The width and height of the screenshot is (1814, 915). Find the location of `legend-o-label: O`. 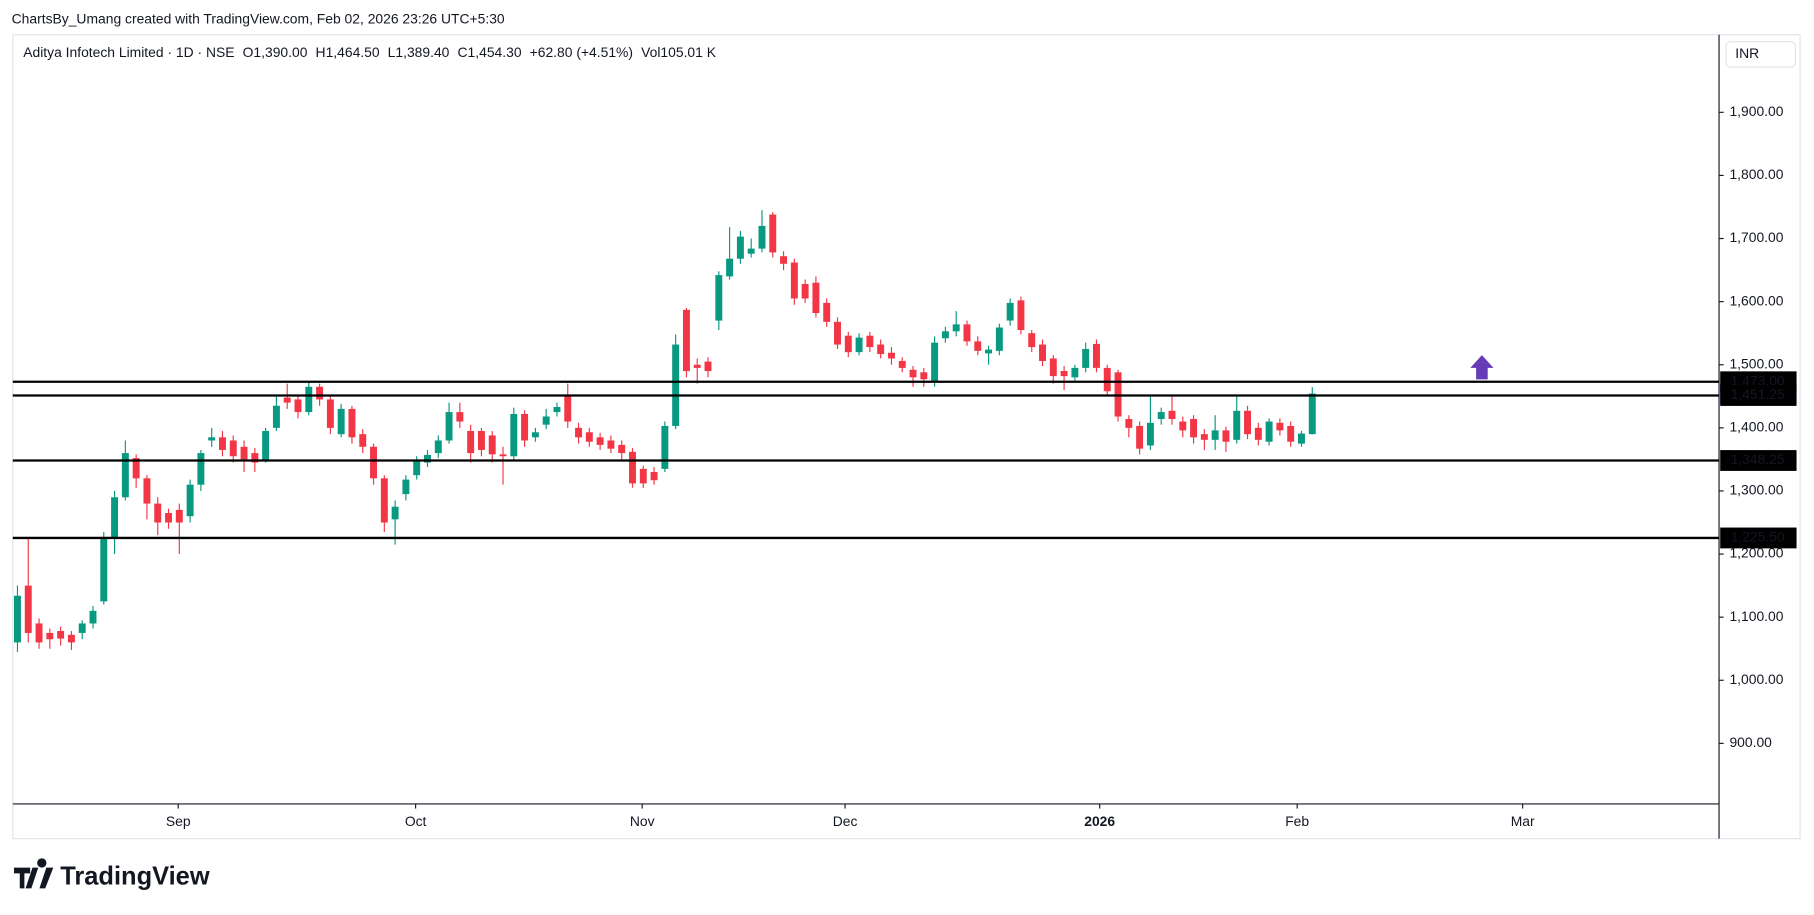

legend-o-label: O is located at coordinates (248, 52).